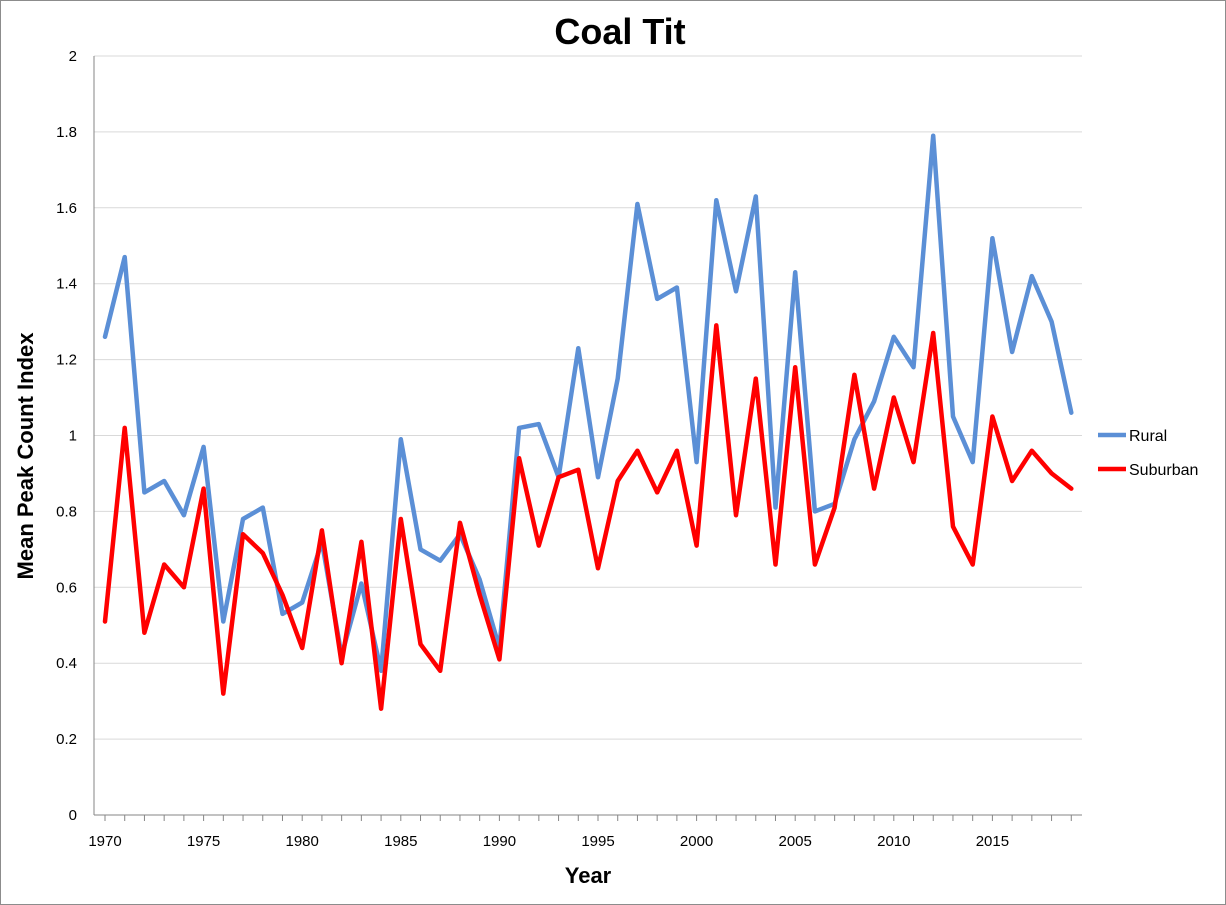 Image resolution: width=1226 pixels, height=905 pixels. Describe the element at coordinates (25, 456) in the screenshot. I see `y-axis-title: Mean Peak Count Index` at that location.